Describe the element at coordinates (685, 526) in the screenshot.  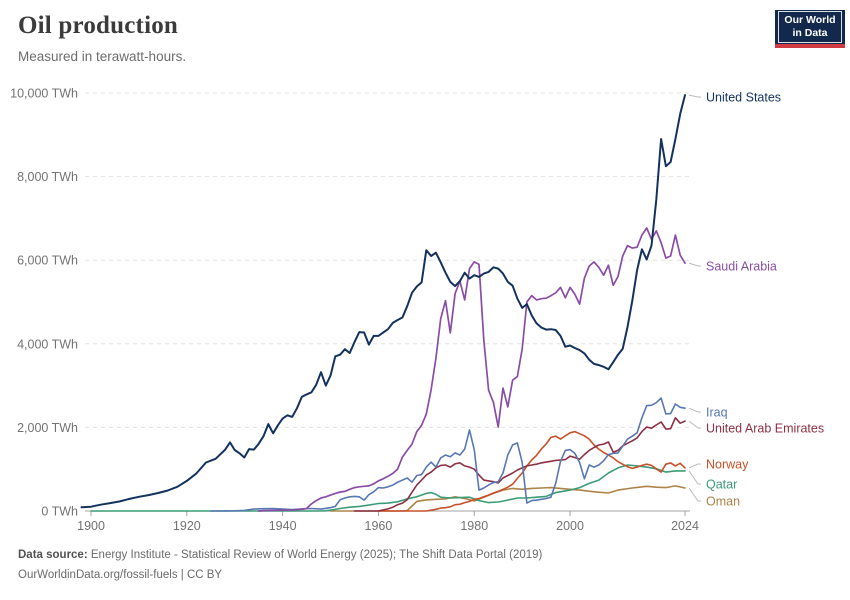
I see `x-tick-label: 2024` at that location.